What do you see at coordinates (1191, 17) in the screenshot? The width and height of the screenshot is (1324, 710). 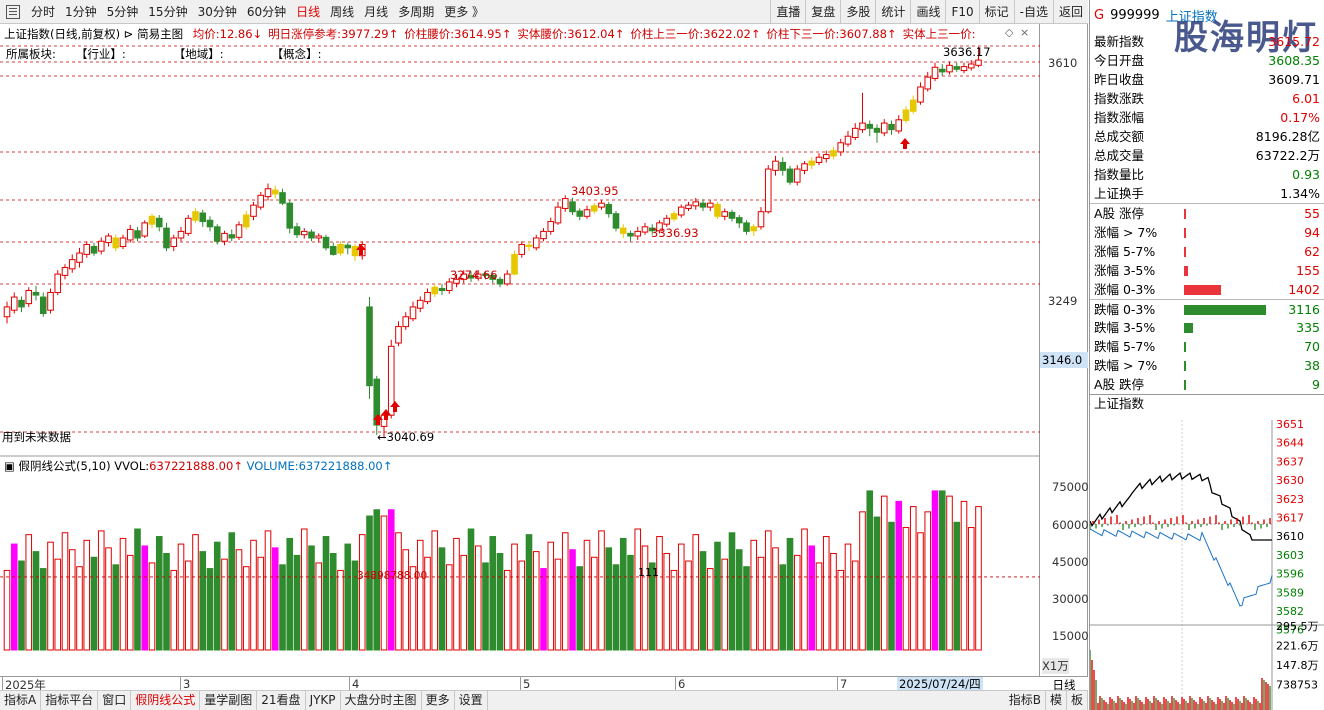 I see `stock-name: 上证指数` at bounding box center [1191, 17].